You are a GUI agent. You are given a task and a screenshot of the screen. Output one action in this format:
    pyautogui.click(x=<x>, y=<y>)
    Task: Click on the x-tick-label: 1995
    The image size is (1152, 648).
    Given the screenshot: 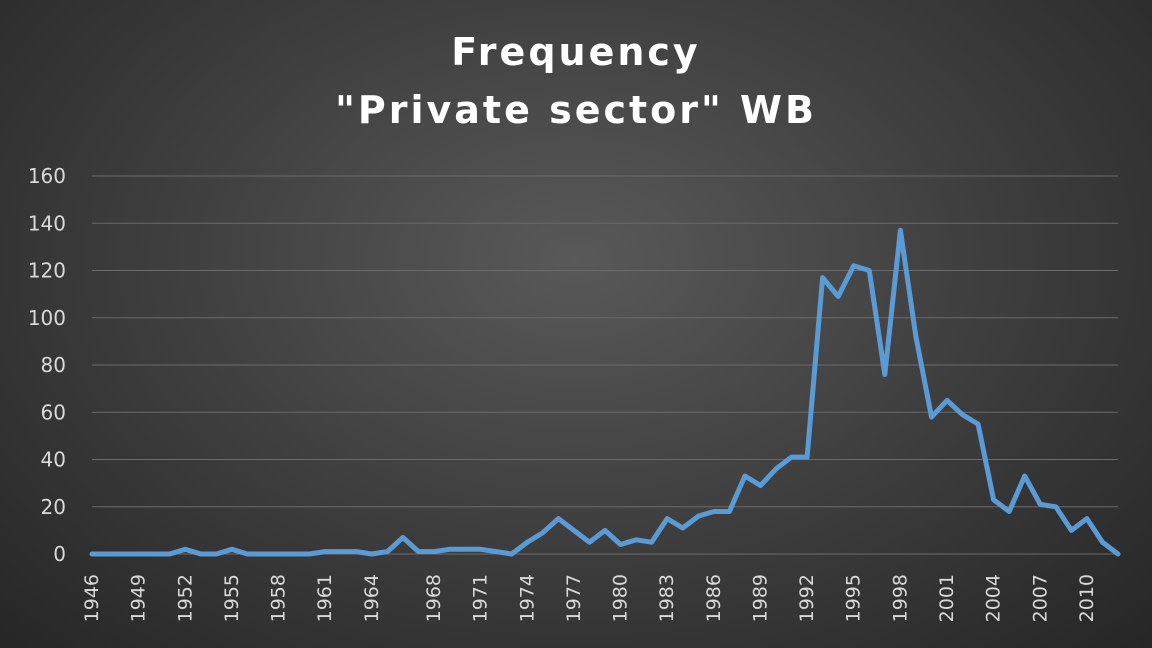 What is the action you would take?
    pyautogui.click(x=854, y=598)
    